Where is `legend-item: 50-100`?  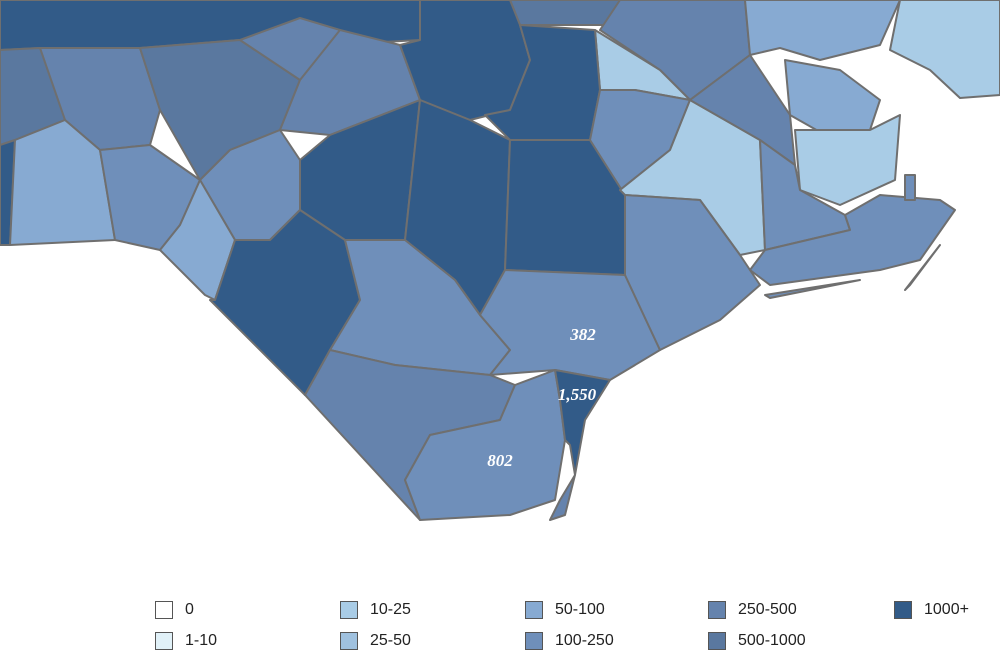
legend-item: 50-100 is located at coordinates (565, 610).